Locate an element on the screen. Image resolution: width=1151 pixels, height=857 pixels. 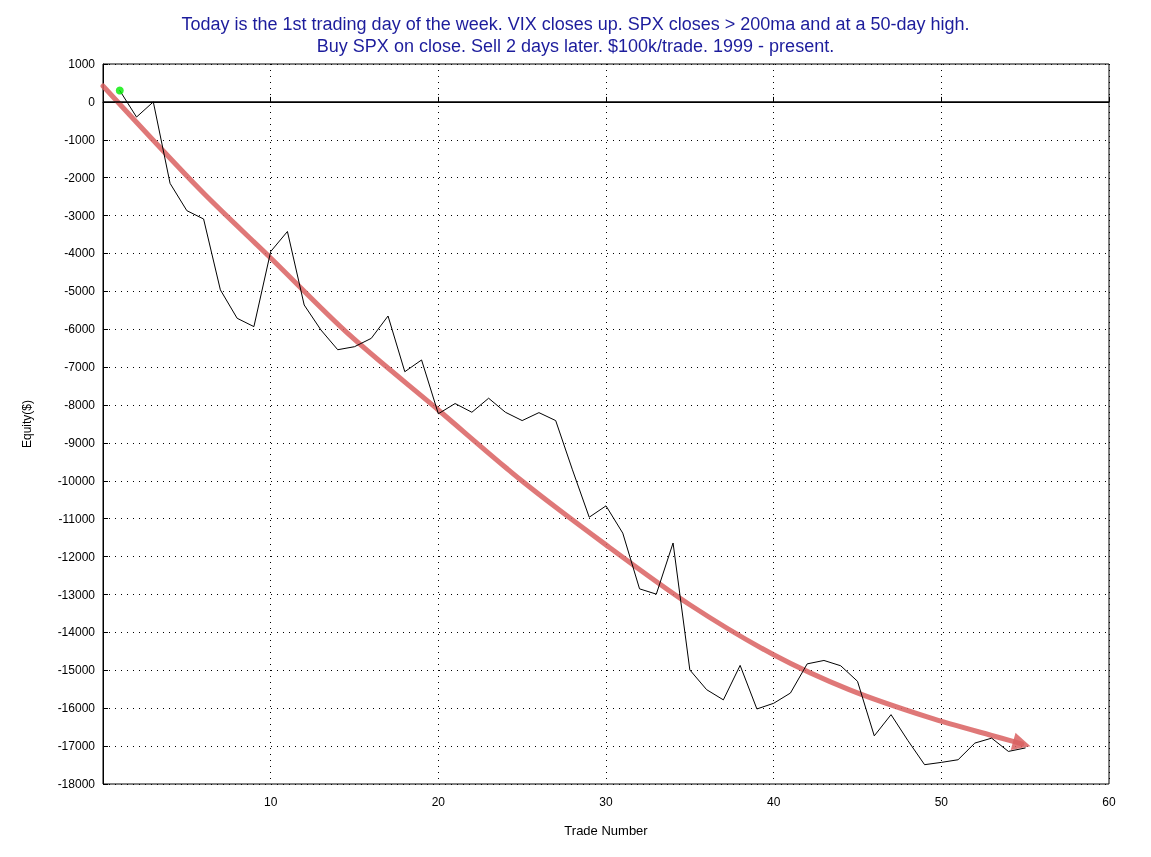
y-tick-label: -5000 is located at coordinates (80, 291).